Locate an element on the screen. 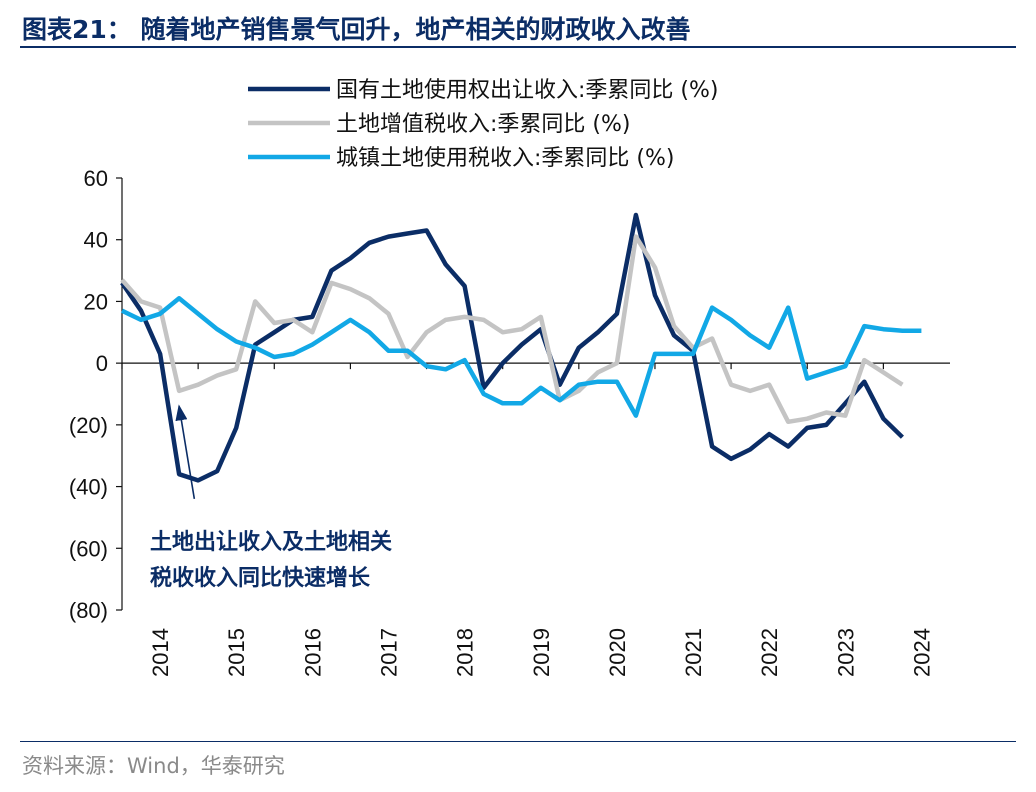  x-tick-label: 2017 is located at coordinates (388, 652).